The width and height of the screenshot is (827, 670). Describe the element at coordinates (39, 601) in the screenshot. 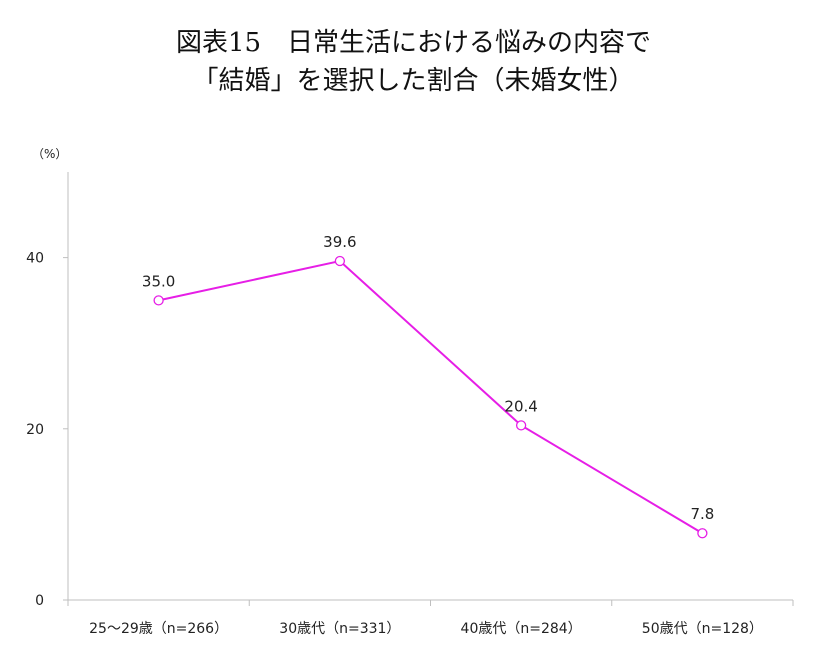

I see `y-tick-label: 0` at that location.